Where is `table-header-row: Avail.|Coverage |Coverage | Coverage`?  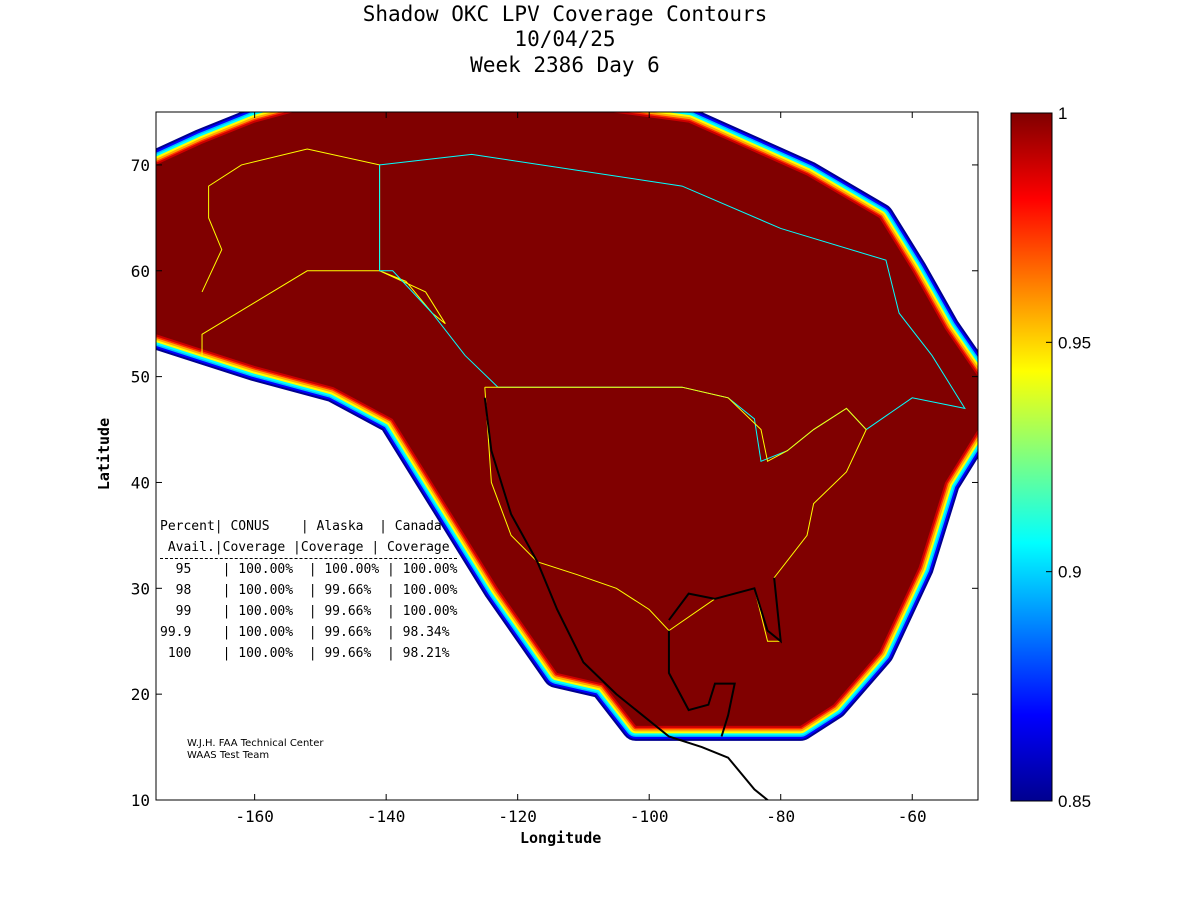 table-header-row: Avail.|Coverage |Coverage | Coverage is located at coordinates (309, 548).